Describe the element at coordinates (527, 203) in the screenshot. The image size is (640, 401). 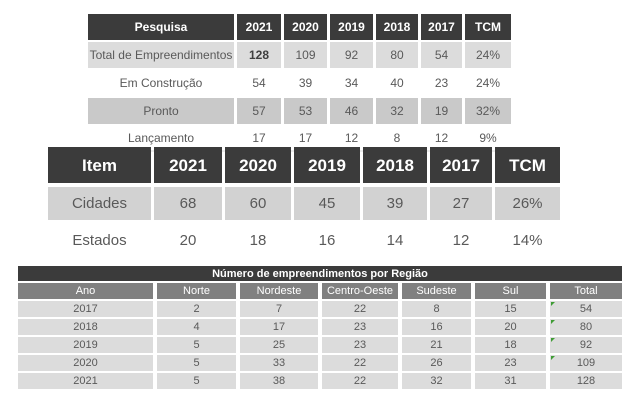
I see `table-cell: 26%` at that location.